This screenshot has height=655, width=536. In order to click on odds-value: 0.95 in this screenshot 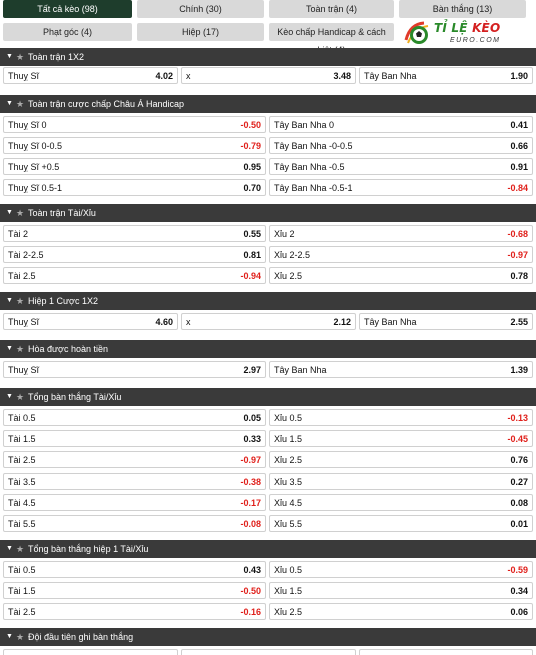, I will do `click(252, 167)`.